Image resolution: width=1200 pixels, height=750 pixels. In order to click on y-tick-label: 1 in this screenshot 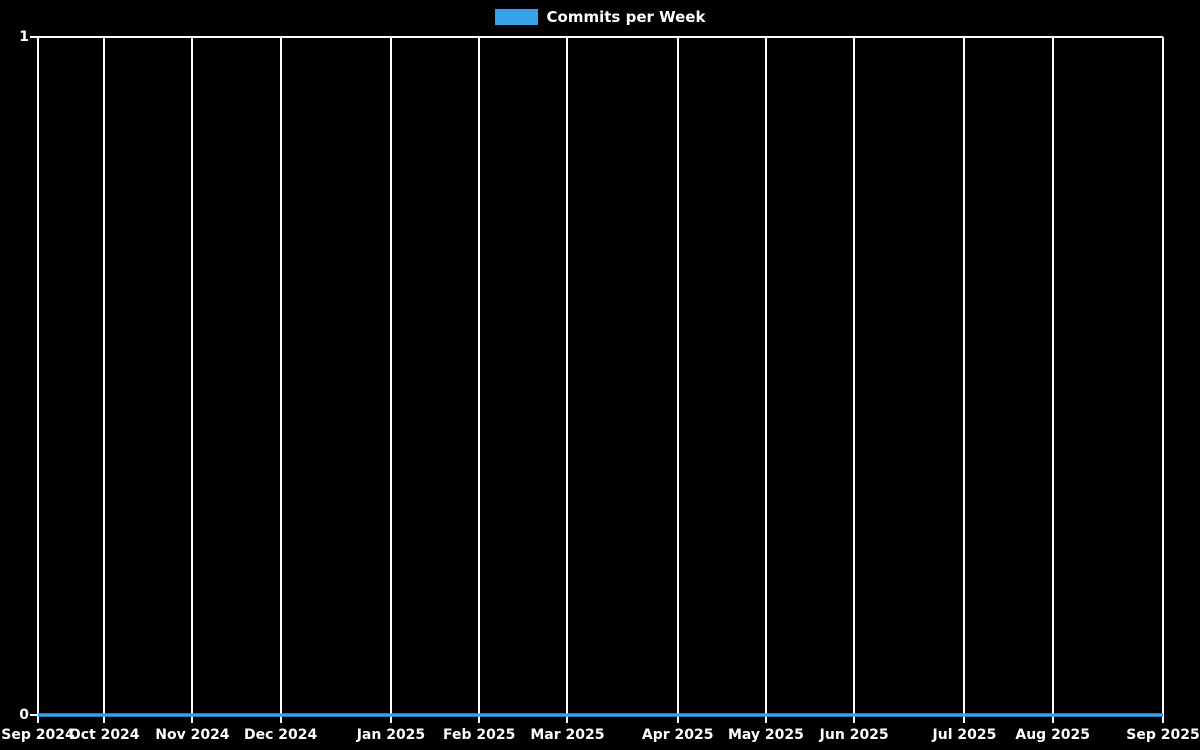, I will do `click(24, 37)`.